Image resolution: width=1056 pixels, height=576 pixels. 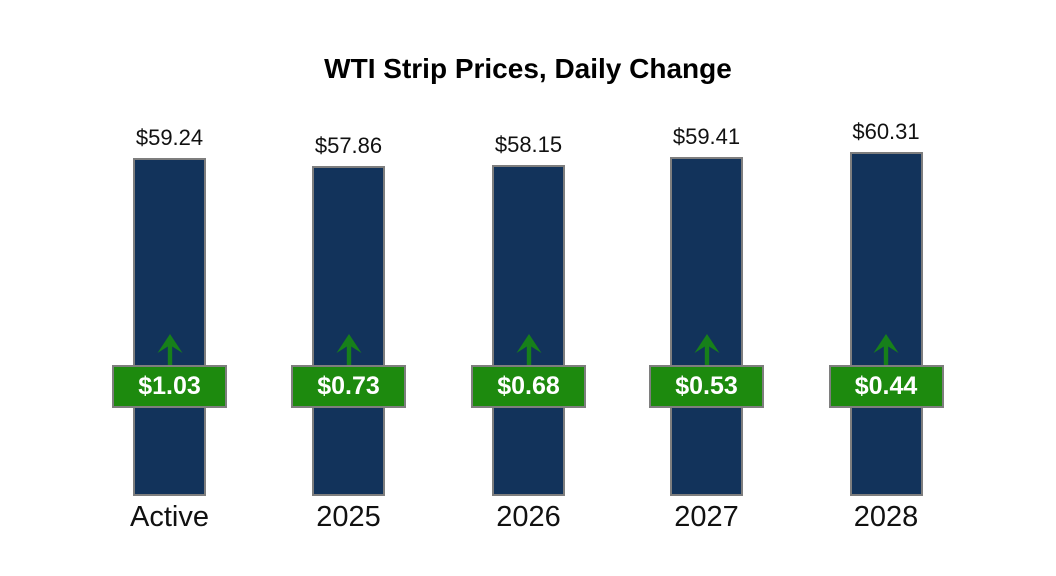 I want to click on category-label: 2027, so click(x=706, y=517).